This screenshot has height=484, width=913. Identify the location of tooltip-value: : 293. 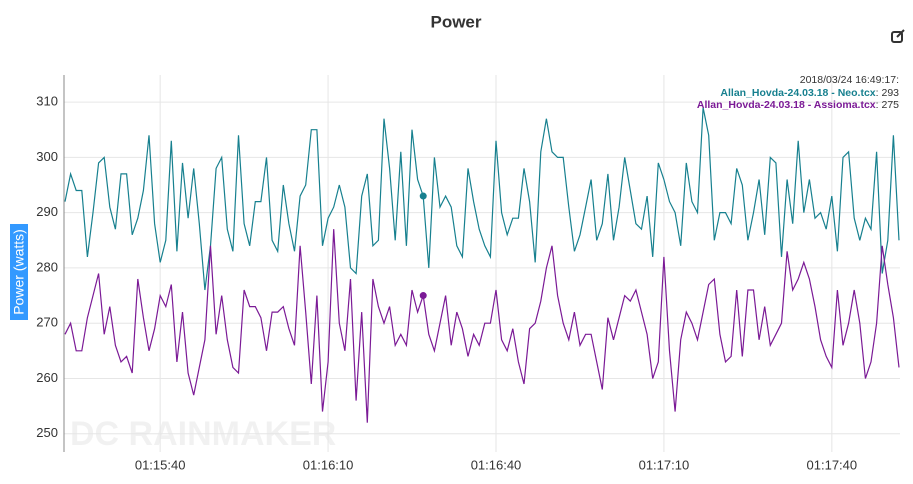
(888, 93).